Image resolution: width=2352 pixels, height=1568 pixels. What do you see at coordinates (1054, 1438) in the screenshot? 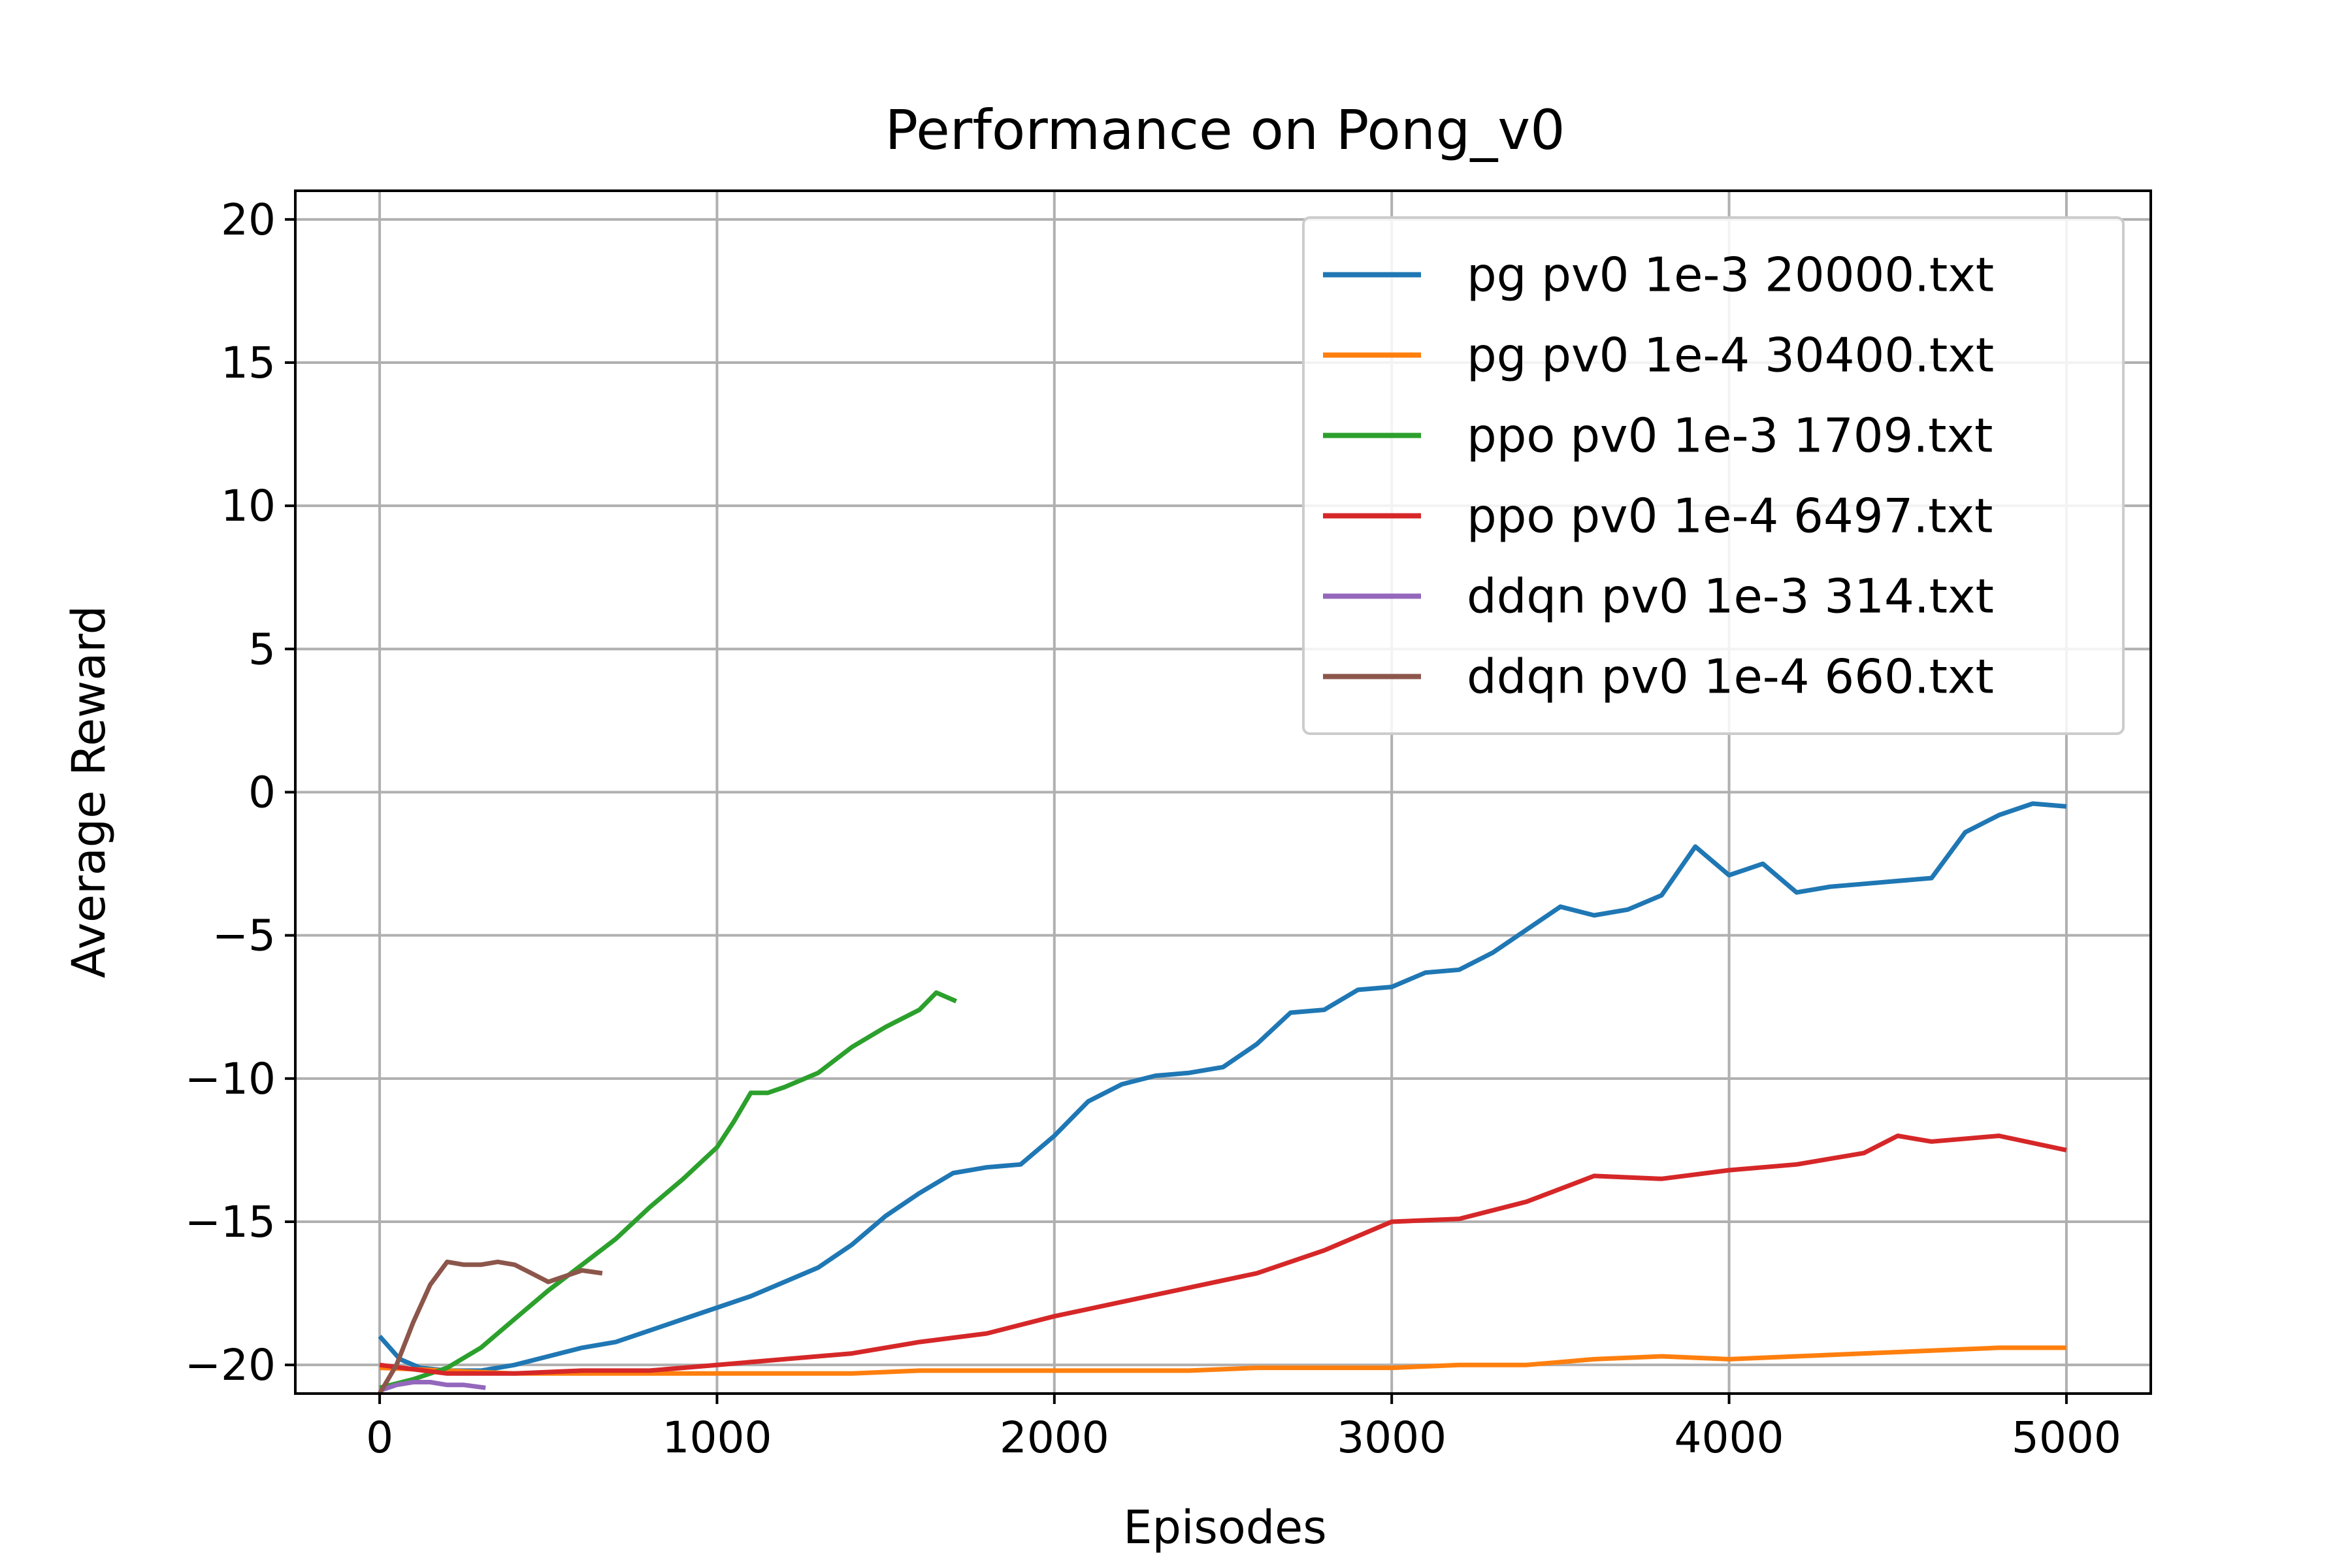
I see `x-tick-label: 2000` at bounding box center [1054, 1438].